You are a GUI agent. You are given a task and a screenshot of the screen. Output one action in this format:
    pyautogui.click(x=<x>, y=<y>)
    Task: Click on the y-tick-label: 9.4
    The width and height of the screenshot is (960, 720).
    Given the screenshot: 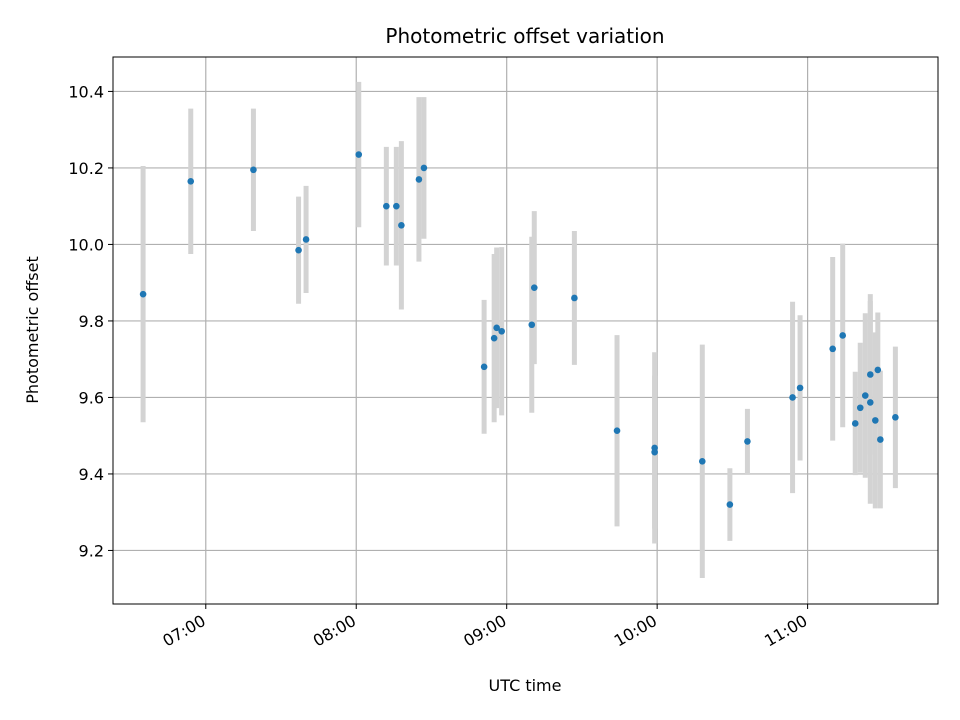 What is the action you would take?
    pyautogui.click(x=91, y=474)
    